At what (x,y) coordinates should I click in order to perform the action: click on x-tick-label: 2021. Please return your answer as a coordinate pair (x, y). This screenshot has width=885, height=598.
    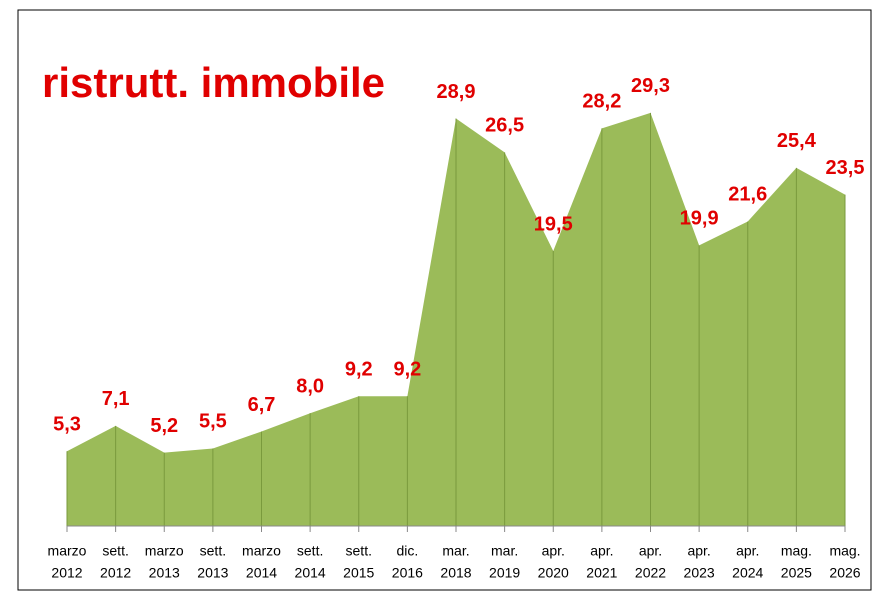
    Looking at the image, I should click on (601, 573).